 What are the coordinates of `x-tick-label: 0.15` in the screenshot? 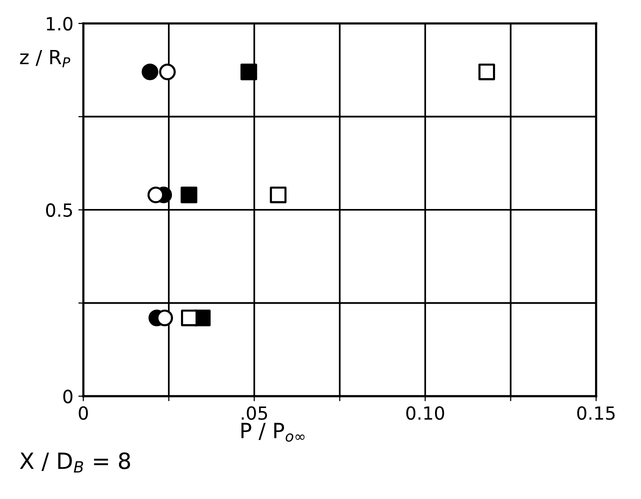 It's located at (596, 413).